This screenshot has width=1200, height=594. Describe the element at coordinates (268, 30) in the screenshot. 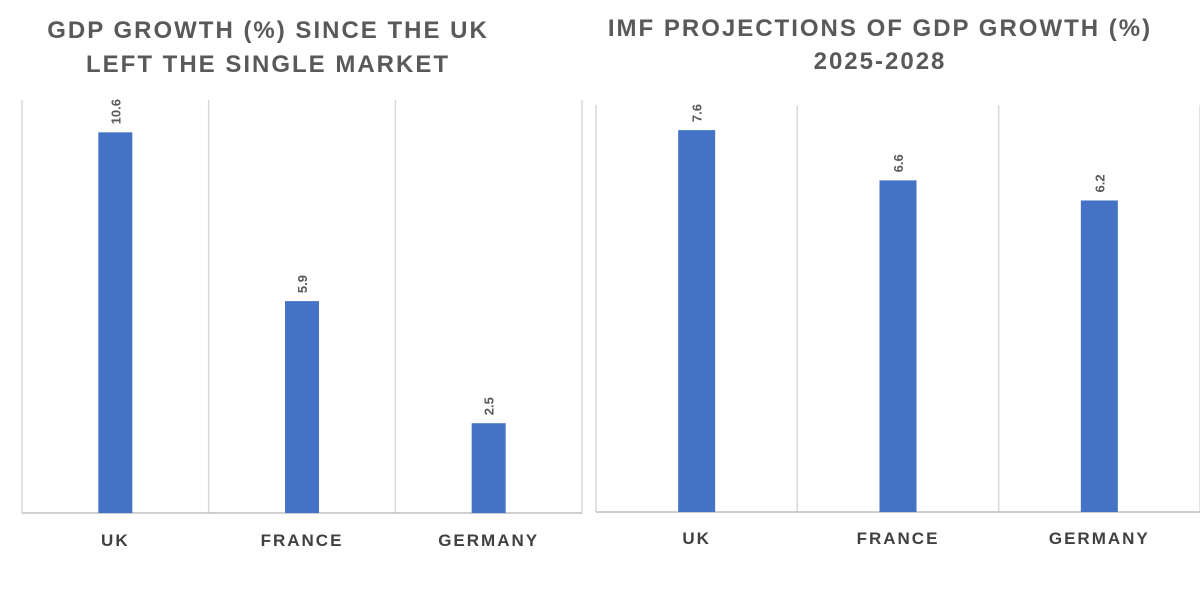

I see `chart1-title-line1: GDP GROWTH (%) SINCE THE UK` at that location.